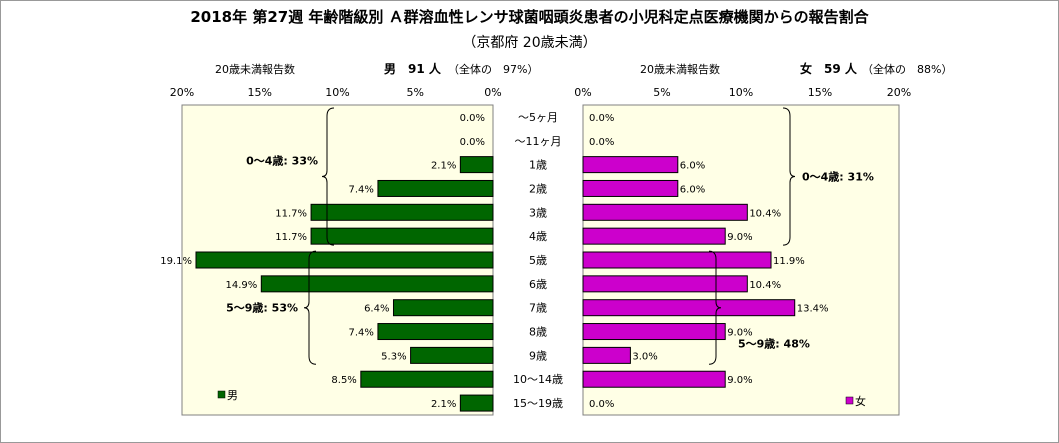 The width and height of the screenshot is (1059, 443). I want to click on male-x-tick-label: 20%, so click(182, 92).